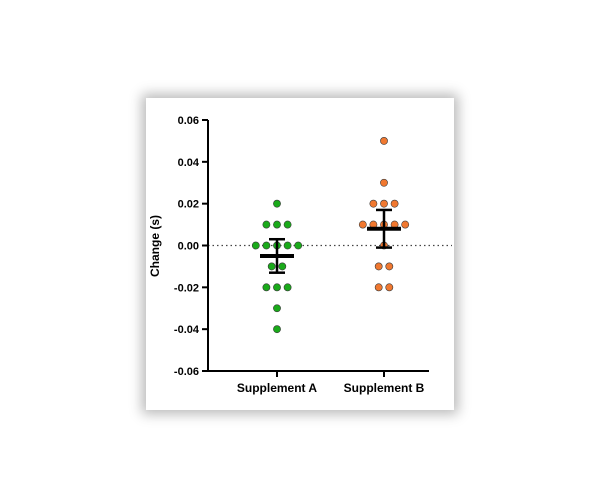 This screenshot has width=600, height=500. Describe the element at coordinates (188, 121) in the screenshot. I see `y-tick-label: 0.06` at that location.